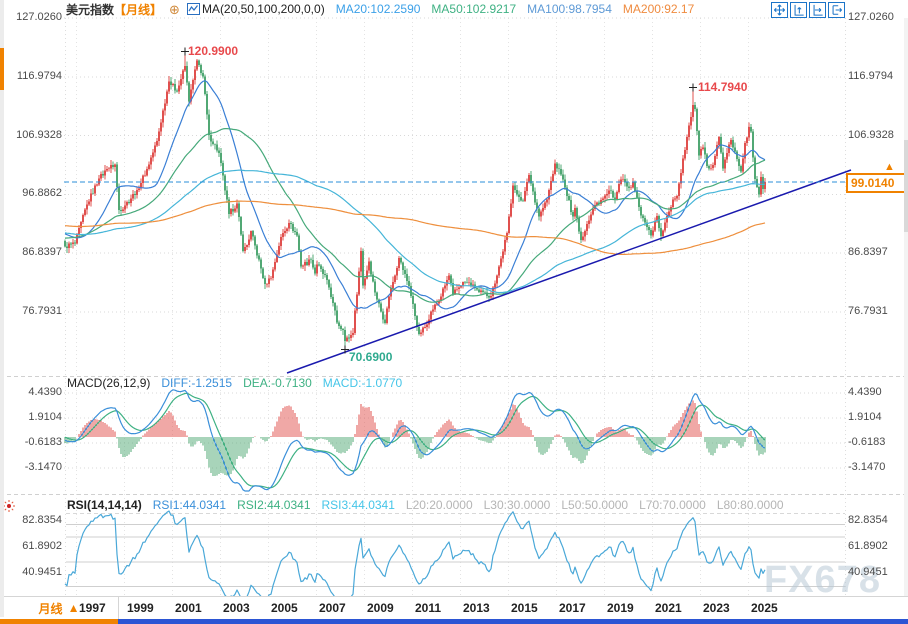 Image resolution: width=908 pixels, height=624 pixels. Describe the element at coordinates (779, 10) in the screenshot. I see `move-crosshair-icon` at that location.